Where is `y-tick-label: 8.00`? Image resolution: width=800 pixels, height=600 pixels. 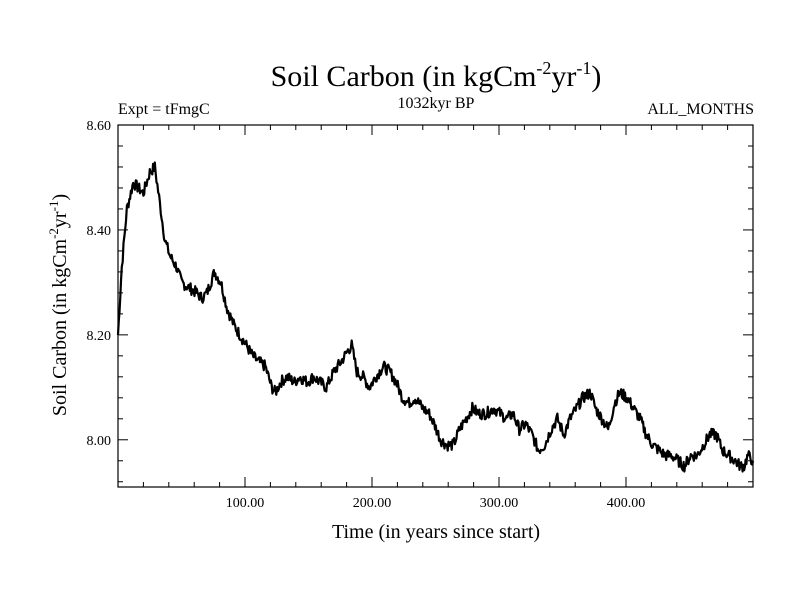
y-tick-label: 8.00 is located at coordinates (99, 441).